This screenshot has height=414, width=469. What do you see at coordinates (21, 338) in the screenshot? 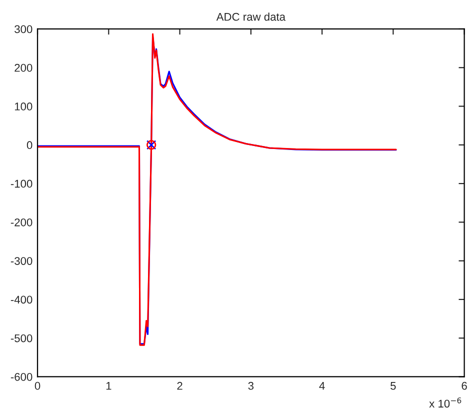
I see `y-tick-label: -500` at bounding box center [21, 338].